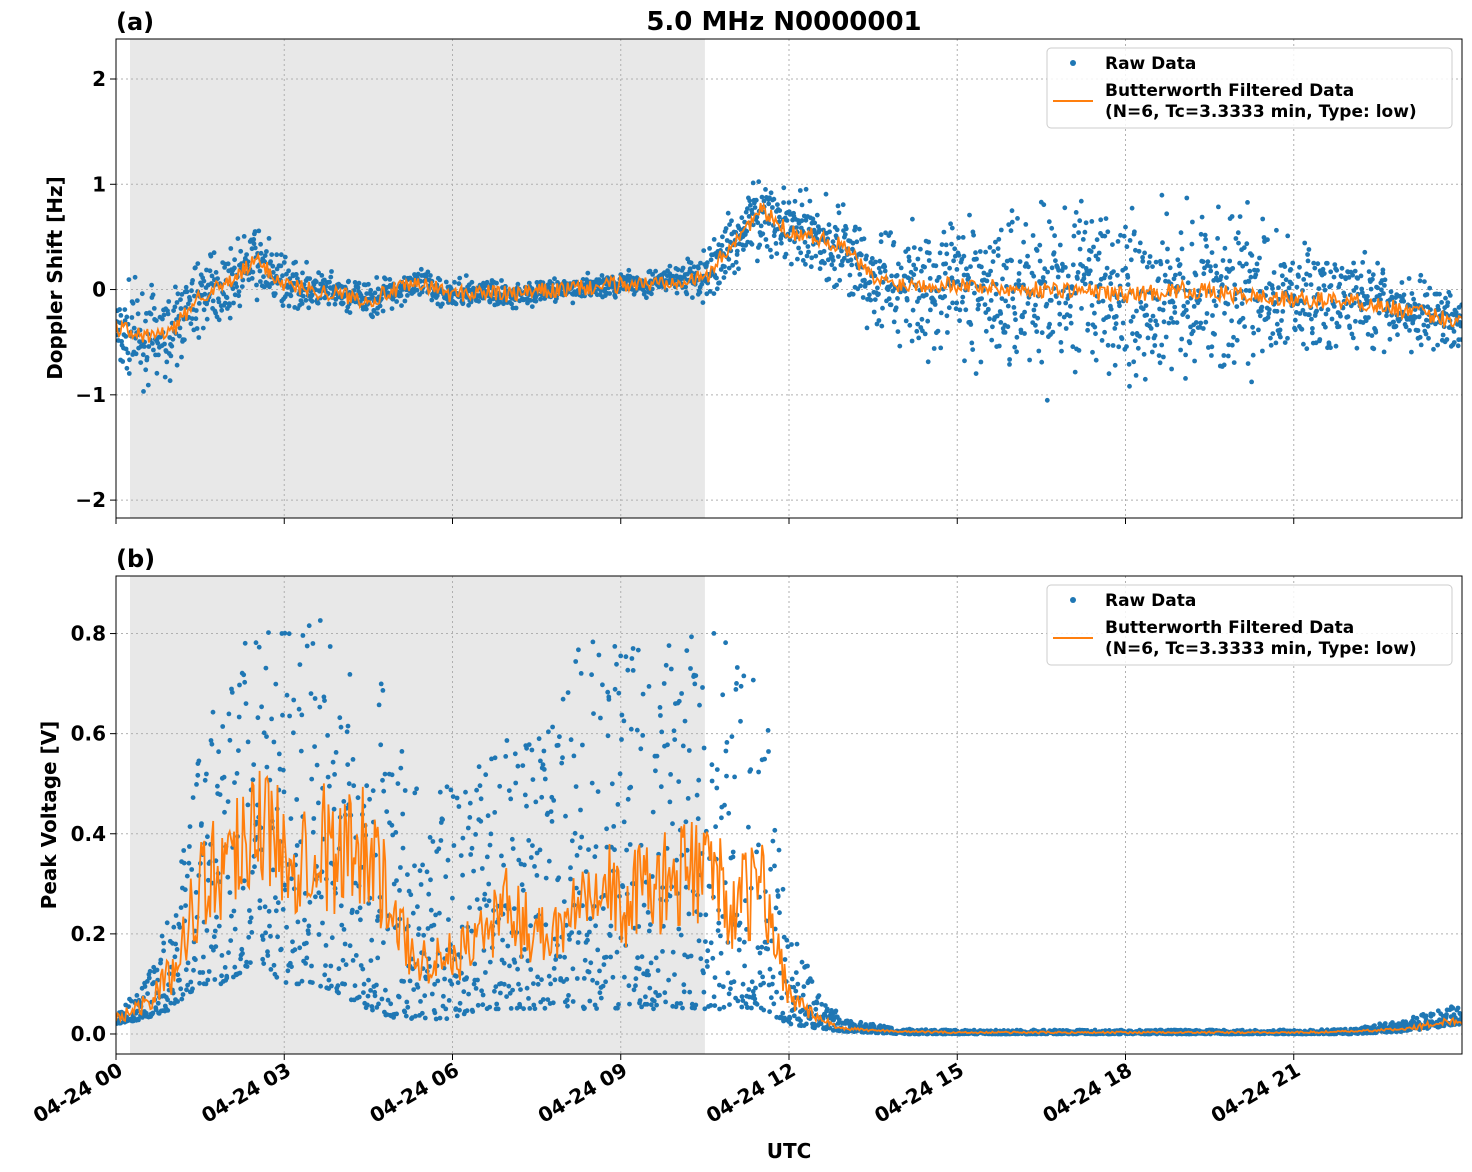  I want to click on y-tick-label: 1, so click(99, 184).